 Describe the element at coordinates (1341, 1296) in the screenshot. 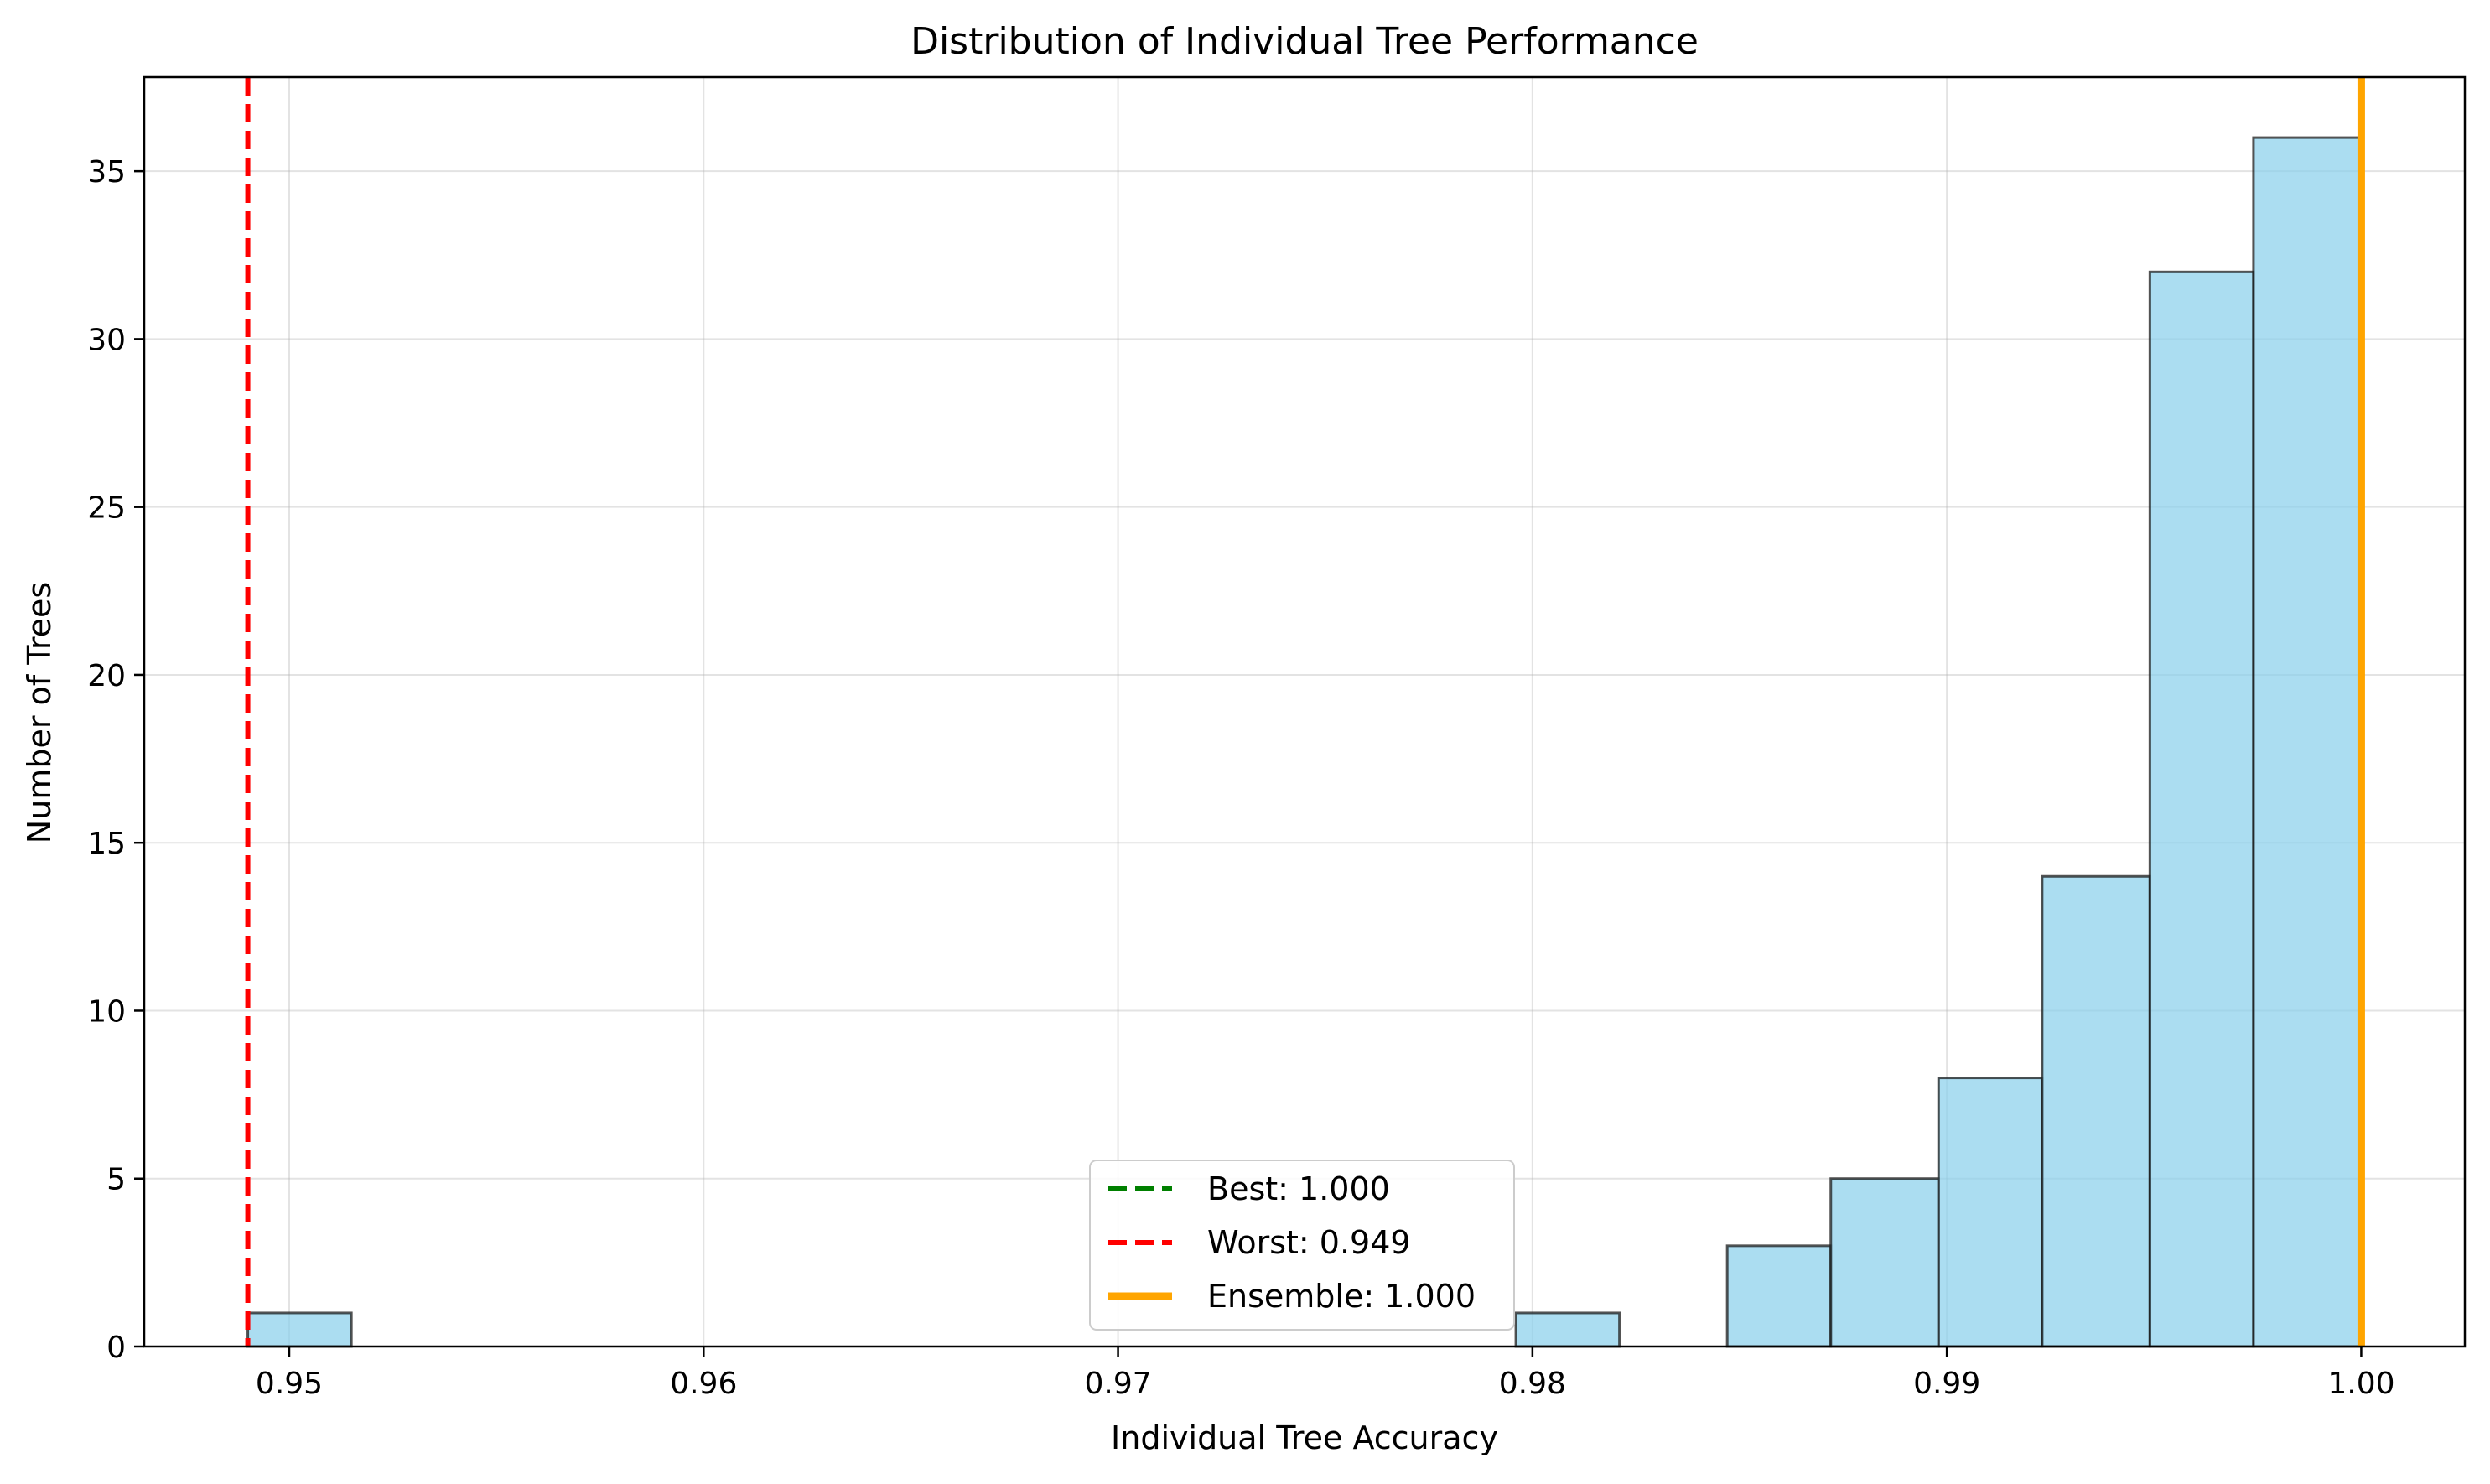

I see `legend-label-ensemble: Ensemble: 1.000` at that location.